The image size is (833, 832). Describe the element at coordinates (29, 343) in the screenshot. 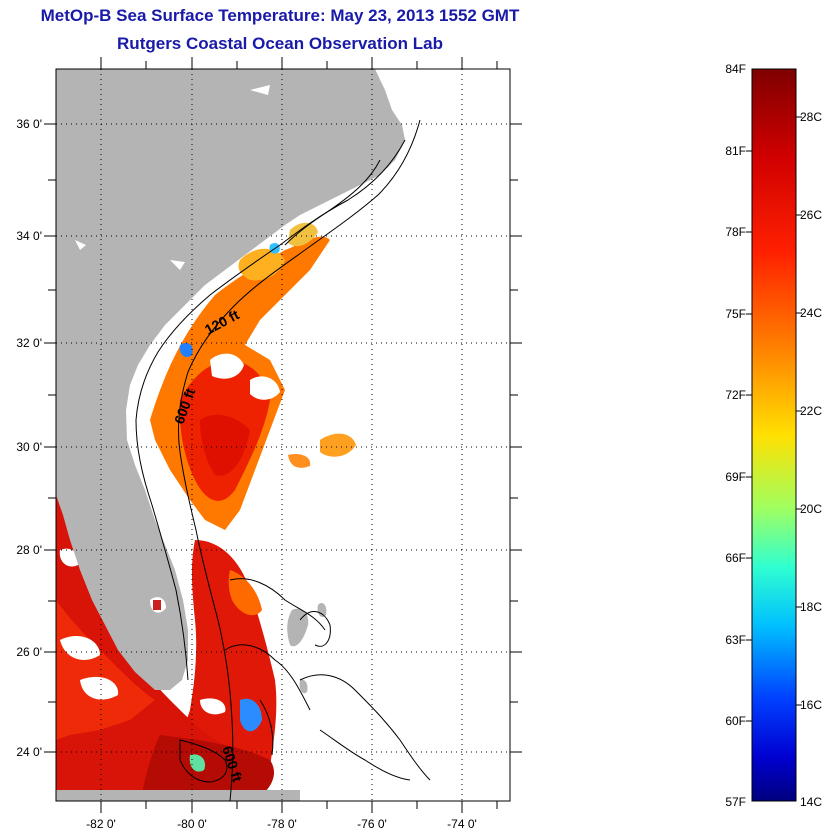

I see `lat-label-32: 32 0'` at that location.